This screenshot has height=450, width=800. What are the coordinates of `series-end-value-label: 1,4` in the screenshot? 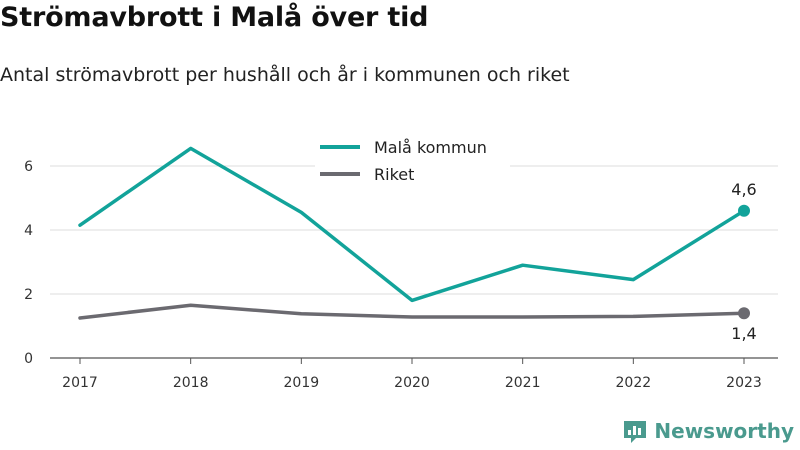 It's located at (743, 333).